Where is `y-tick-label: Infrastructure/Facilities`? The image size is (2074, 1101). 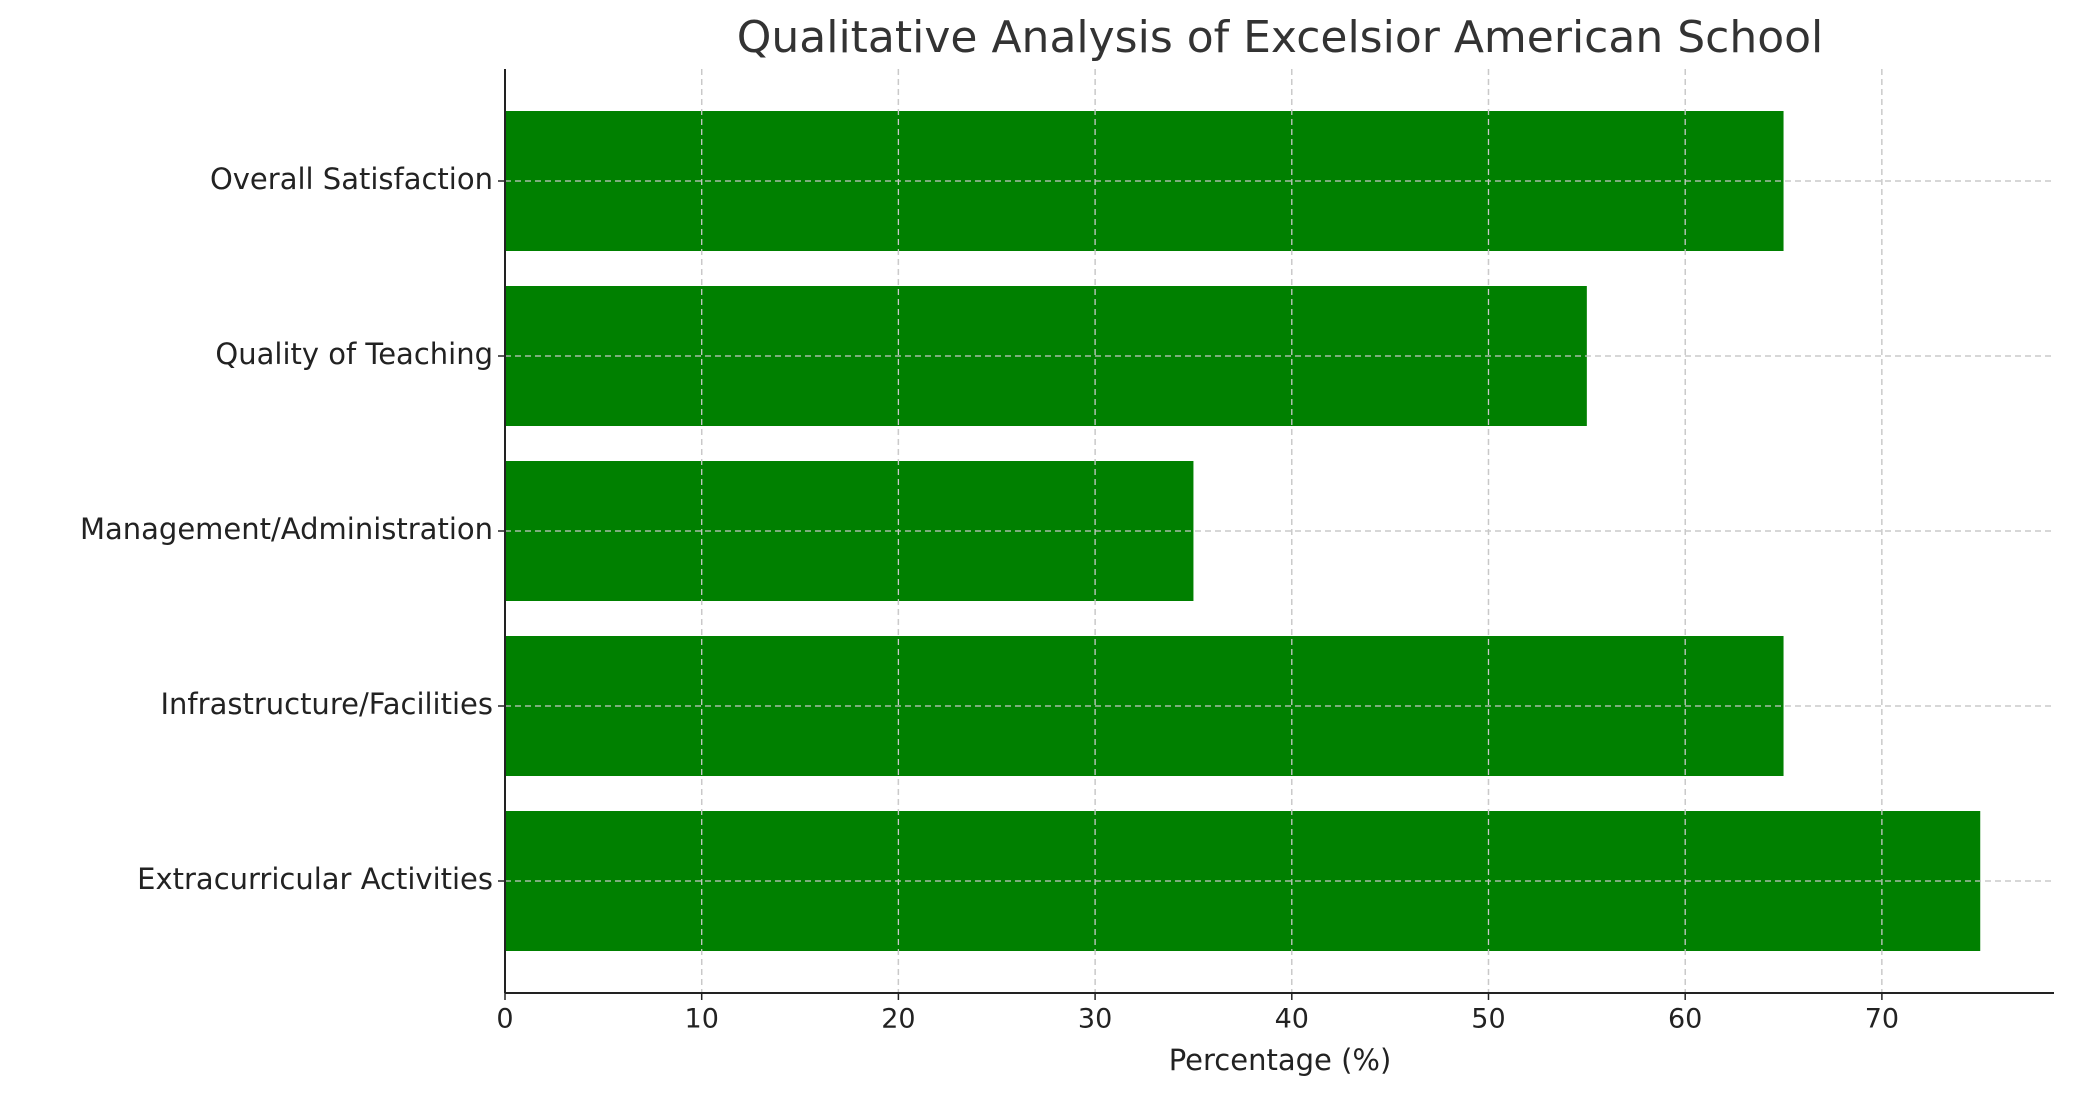
y-tick-label: Infrastructure/Facilities is located at coordinates (327, 704).